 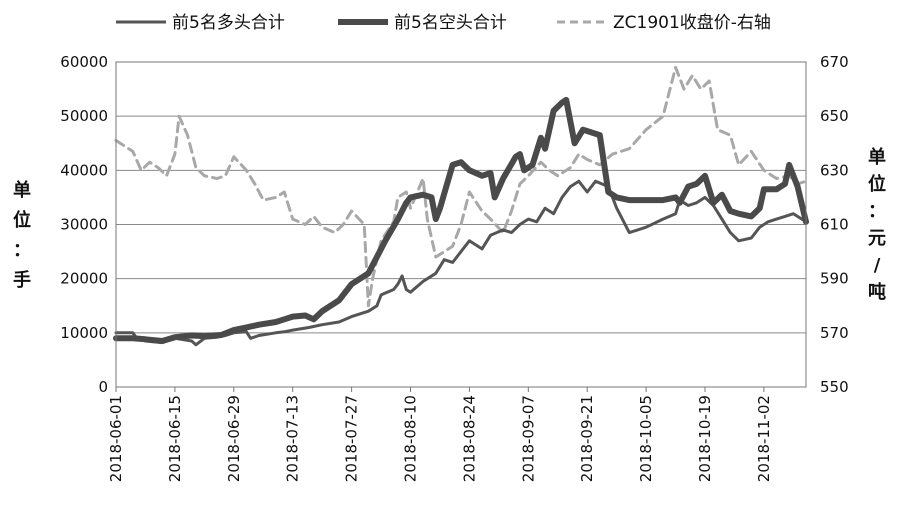 What do you see at coordinates (352, 438) in the screenshot?
I see `x-tick-label: 2018-07-27` at bounding box center [352, 438].